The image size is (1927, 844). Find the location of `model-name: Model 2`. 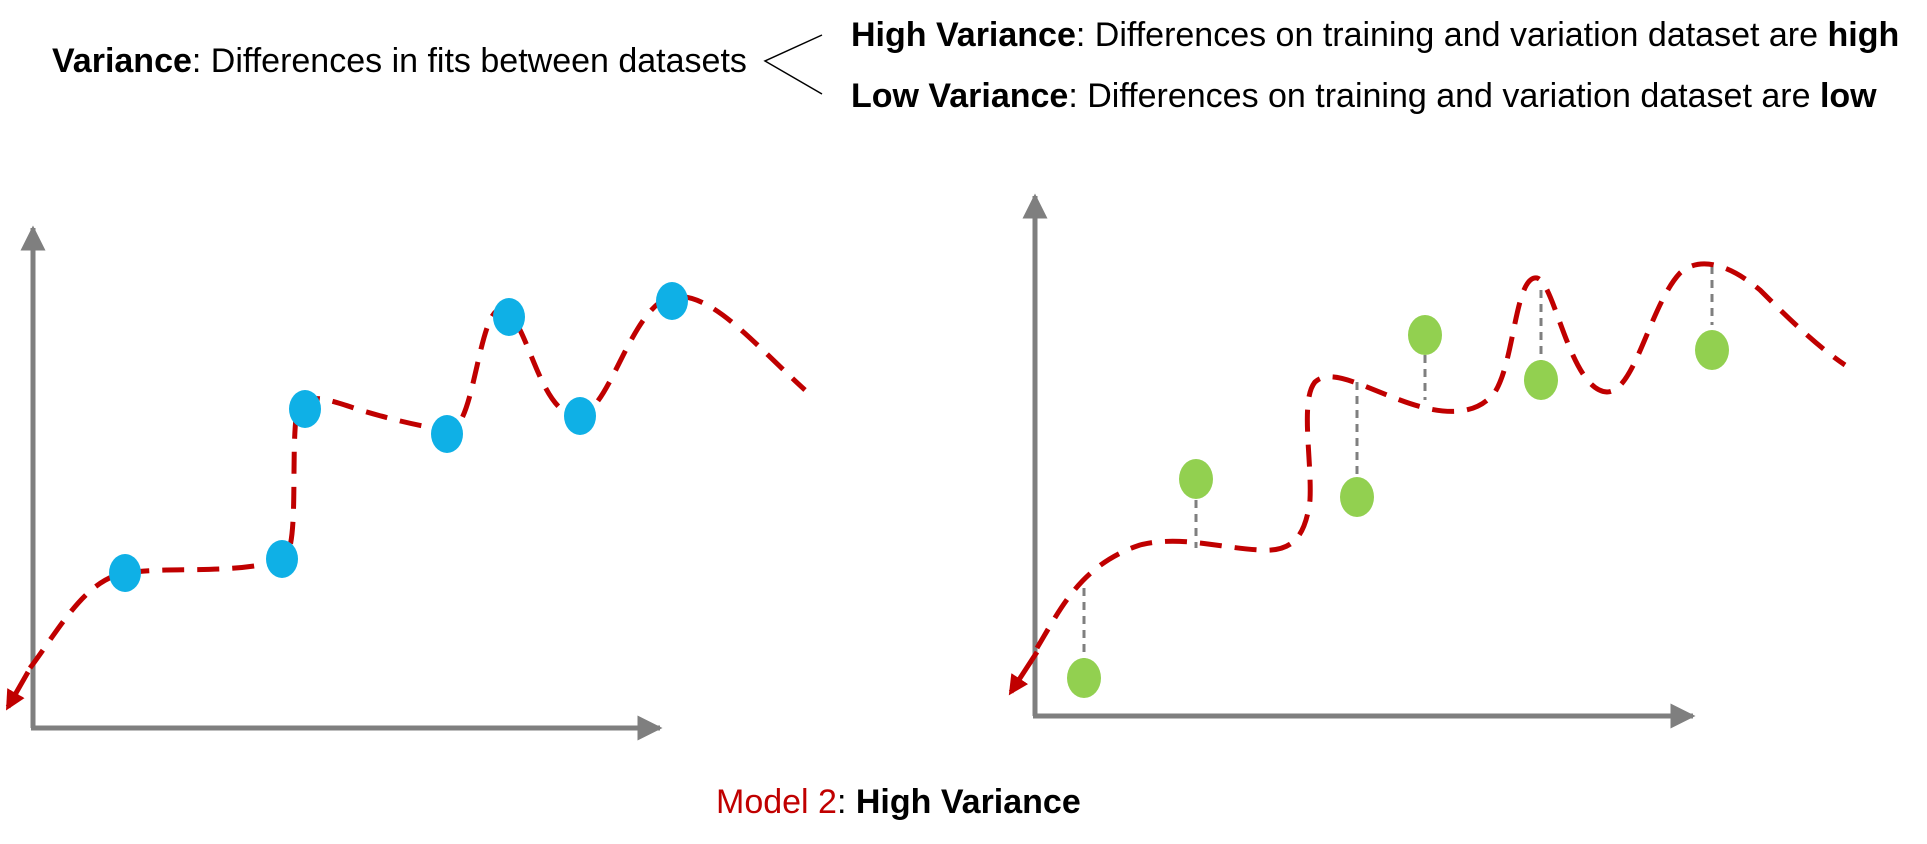

model-name: Model 2 is located at coordinates (776, 802).